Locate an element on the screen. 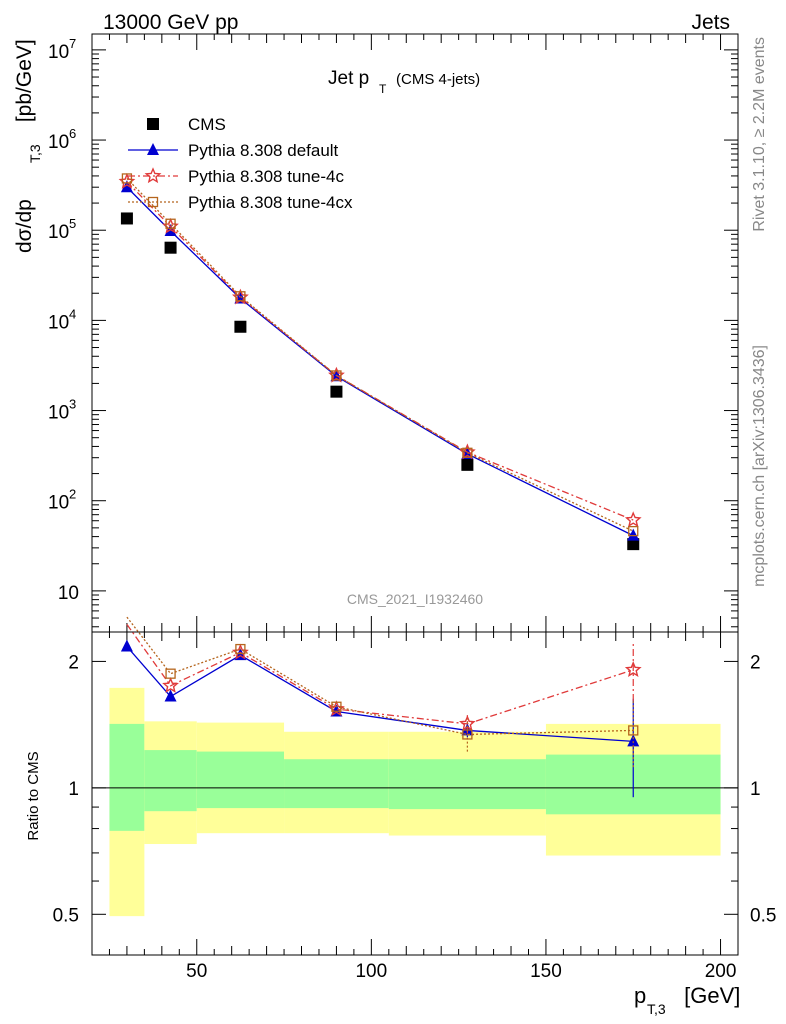 The image size is (786, 1024). ratio-tick-label-right: 2 is located at coordinates (755, 662).